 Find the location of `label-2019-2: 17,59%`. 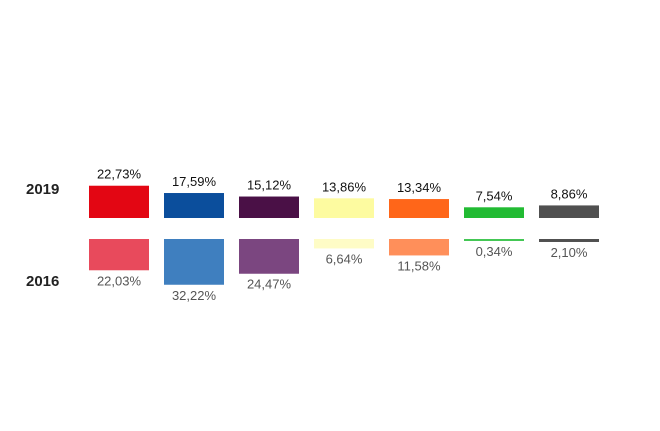

label-2019-2: 17,59% is located at coordinates (194, 181).